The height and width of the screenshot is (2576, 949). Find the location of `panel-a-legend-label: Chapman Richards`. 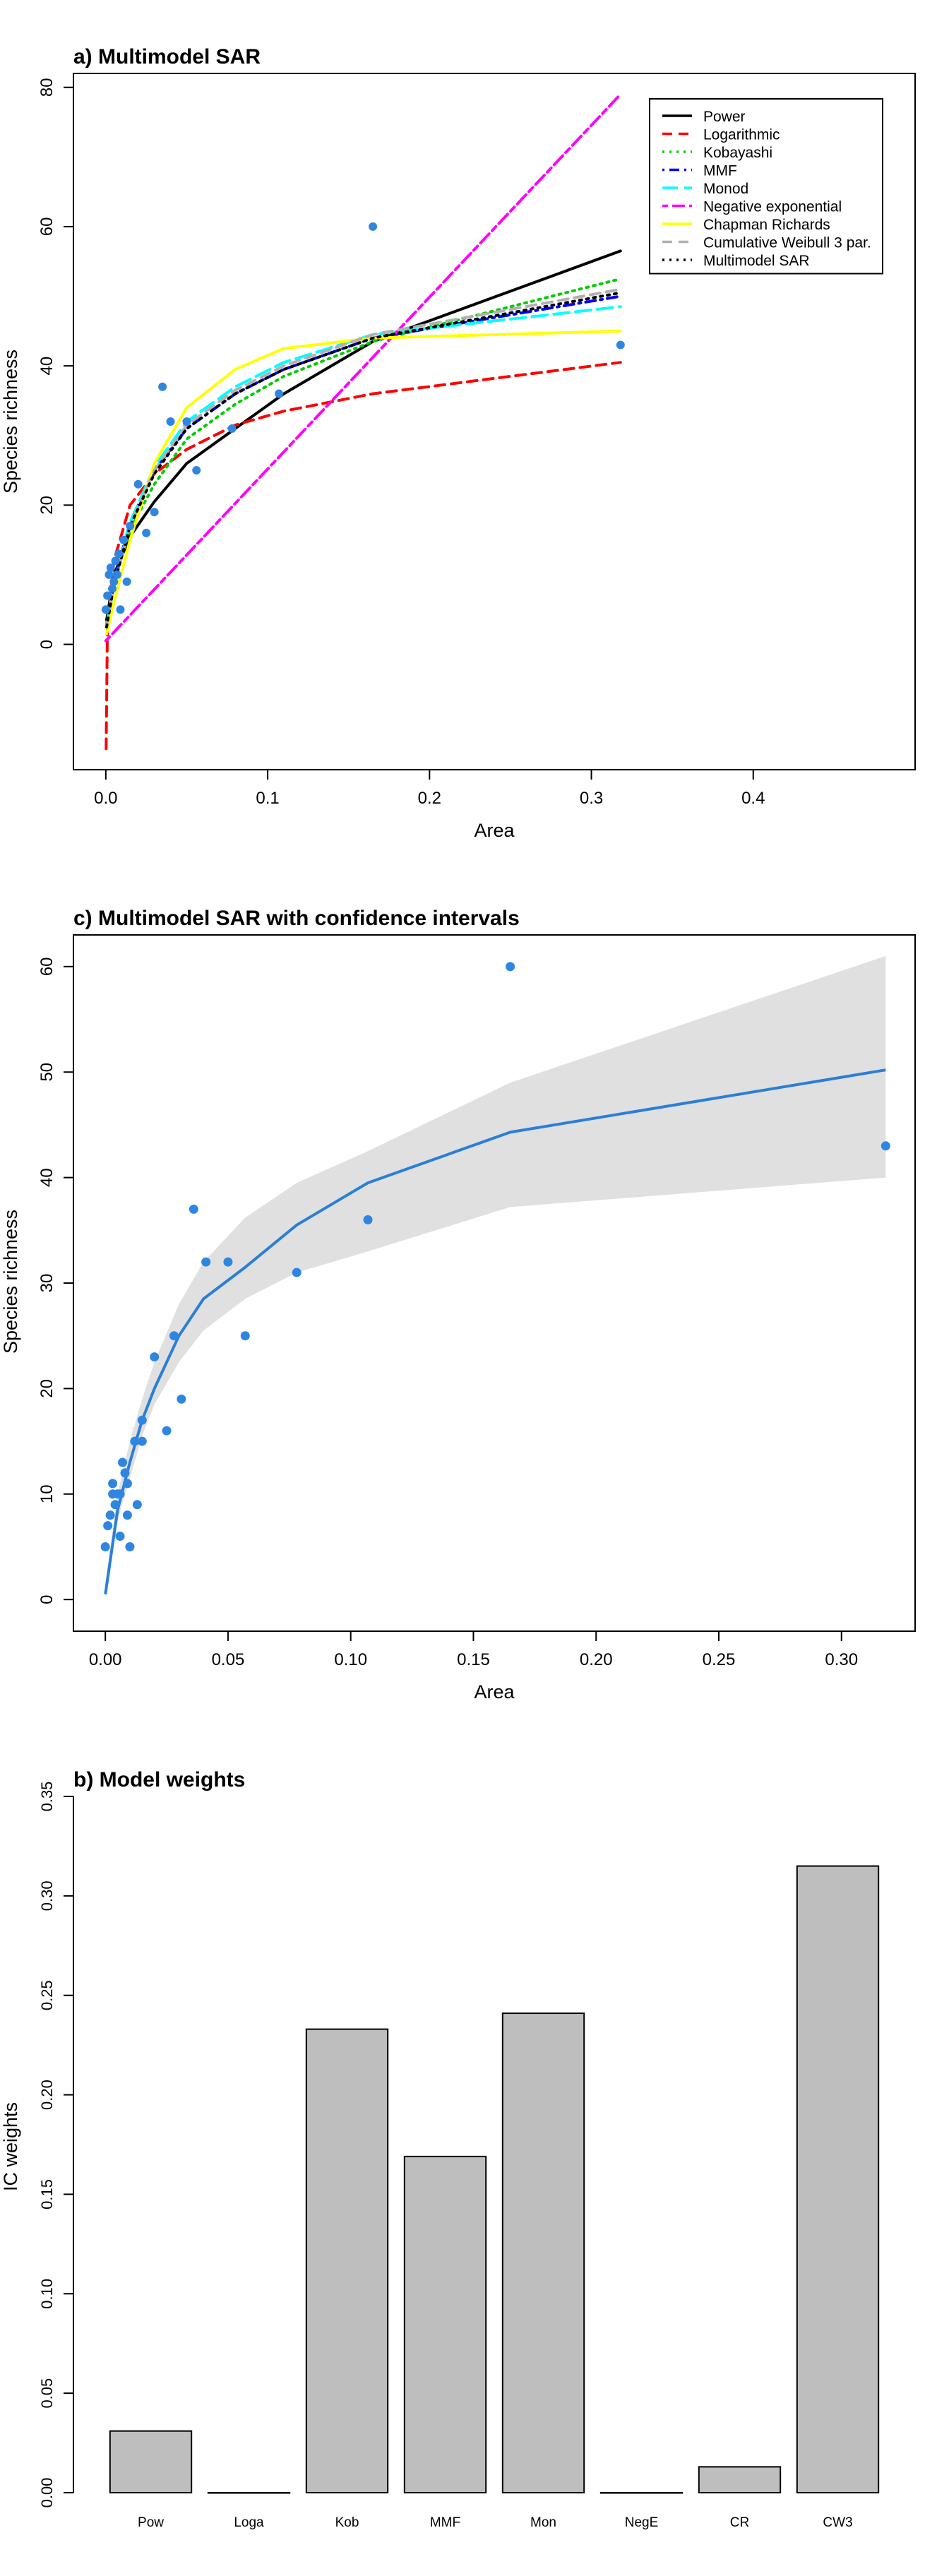

panel-a-legend-label: Chapman Richards is located at coordinates (767, 225).